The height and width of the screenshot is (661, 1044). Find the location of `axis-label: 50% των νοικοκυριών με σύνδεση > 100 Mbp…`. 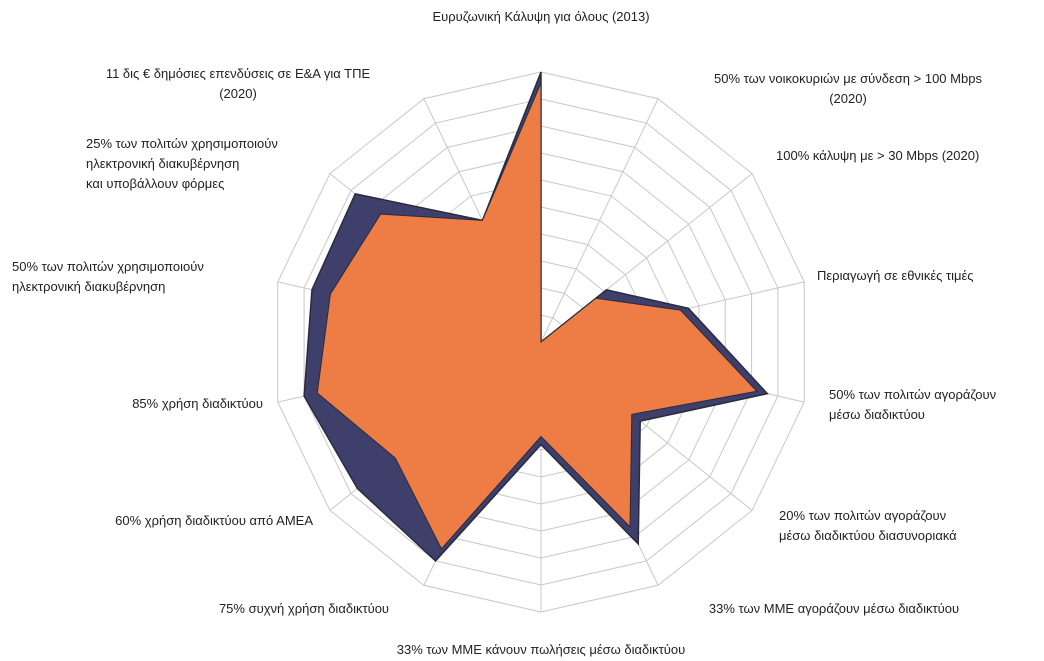

axis-label: 50% των νοικοκυριών με σύνδεση > 100 Mbp… is located at coordinates (848, 88).